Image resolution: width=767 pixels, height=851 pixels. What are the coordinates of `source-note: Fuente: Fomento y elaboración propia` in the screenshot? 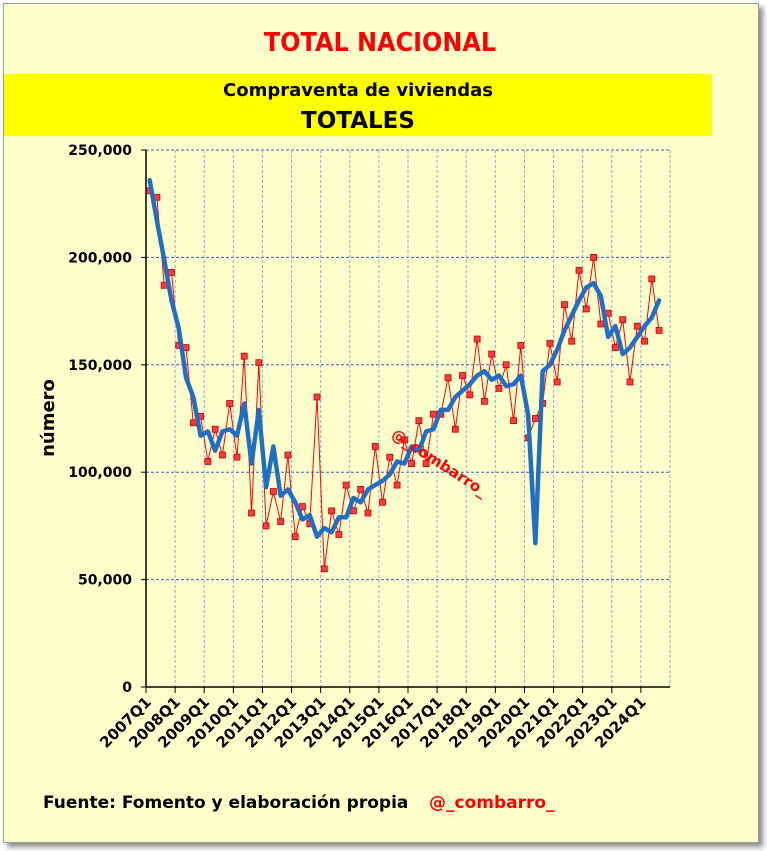 It's located at (226, 803).